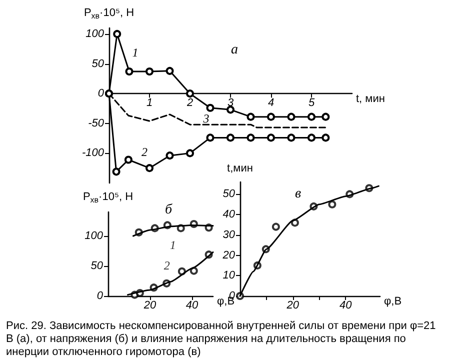 This screenshot has height=361, width=450. Describe the element at coordinates (234, 50) in the screenshot. I see `text: а` at that location.